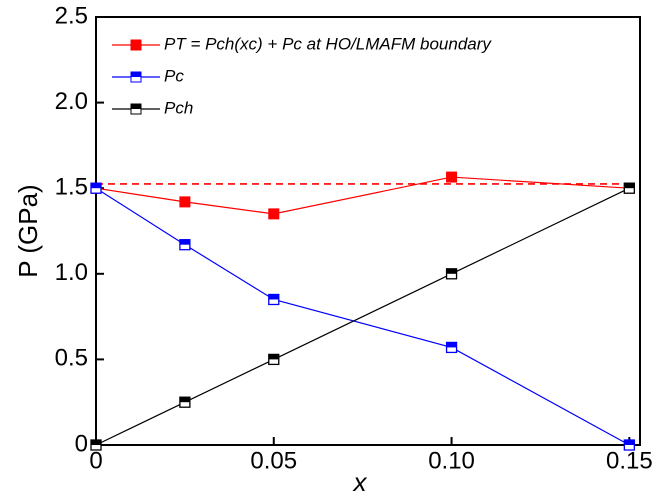 This screenshot has width=658, height=503. I want to click on series-line, so click(362, 195).